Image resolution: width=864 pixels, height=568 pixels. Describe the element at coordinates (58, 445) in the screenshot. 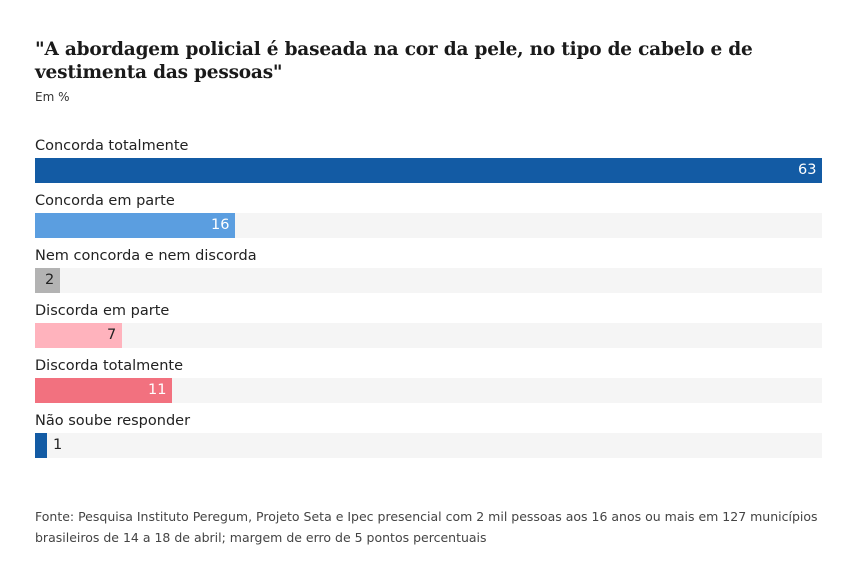

I see `value-label: 1` at that location.